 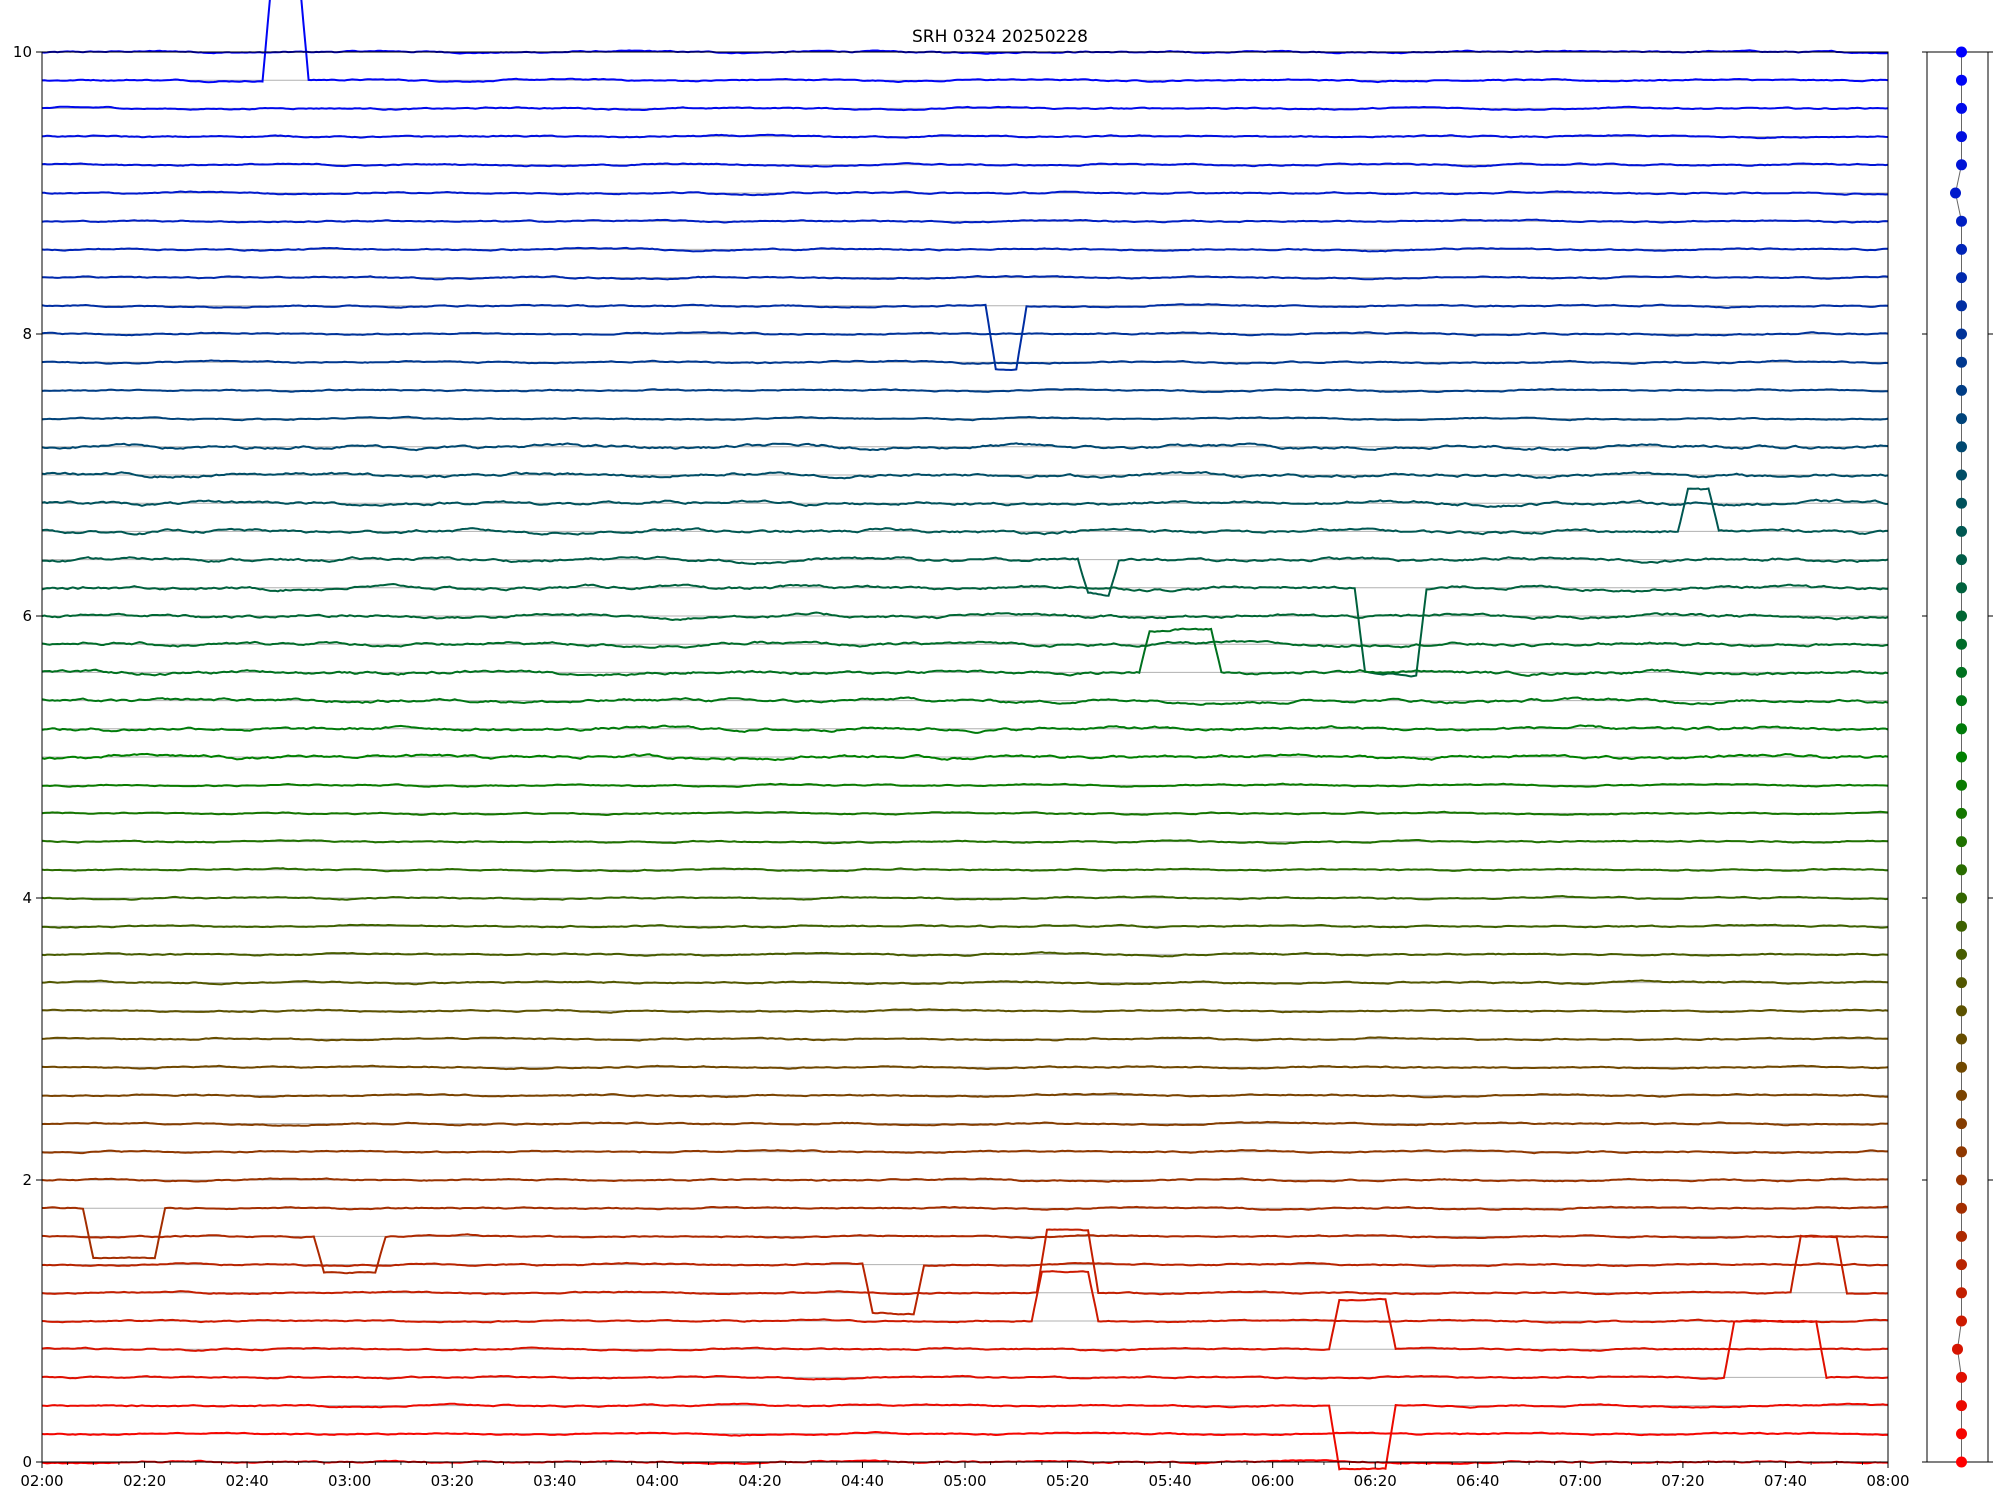 What do you see at coordinates (1957, 757) in the screenshot?
I see `side-panel` at bounding box center [1957, 757].